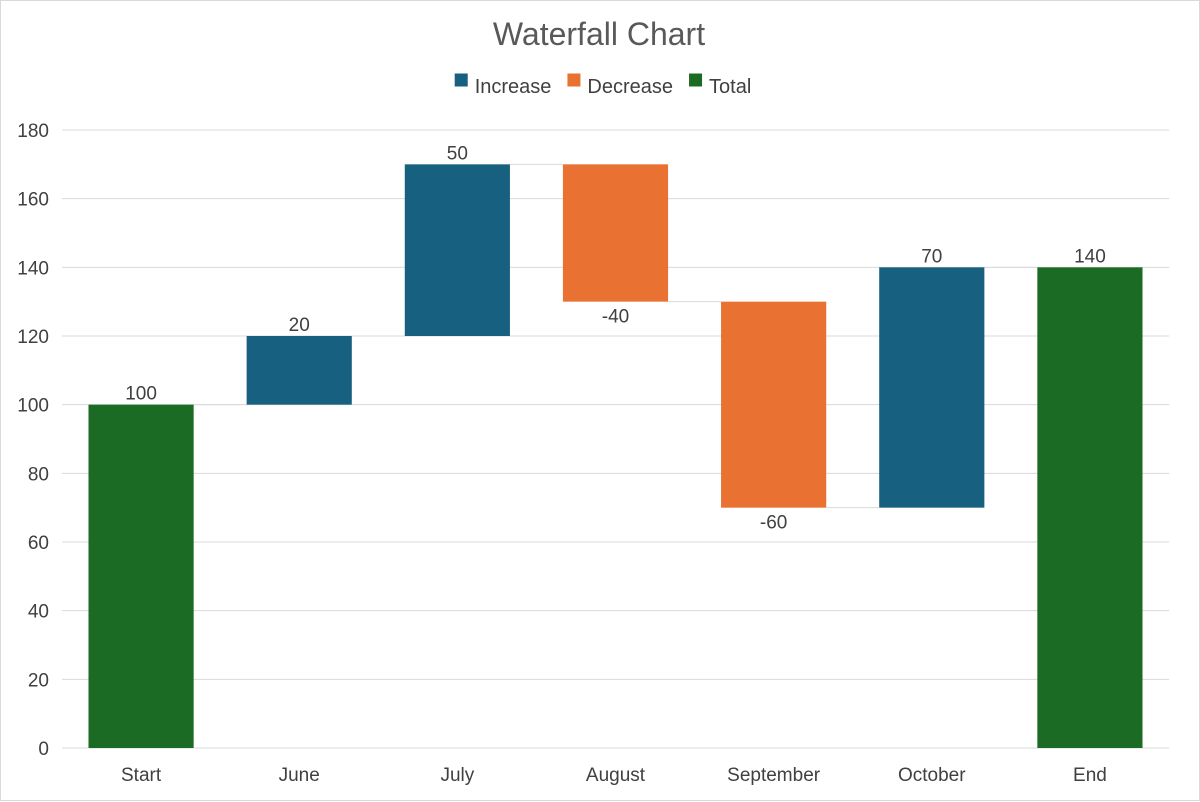  I want to click on legend-swatch-total, so click(696, 80).